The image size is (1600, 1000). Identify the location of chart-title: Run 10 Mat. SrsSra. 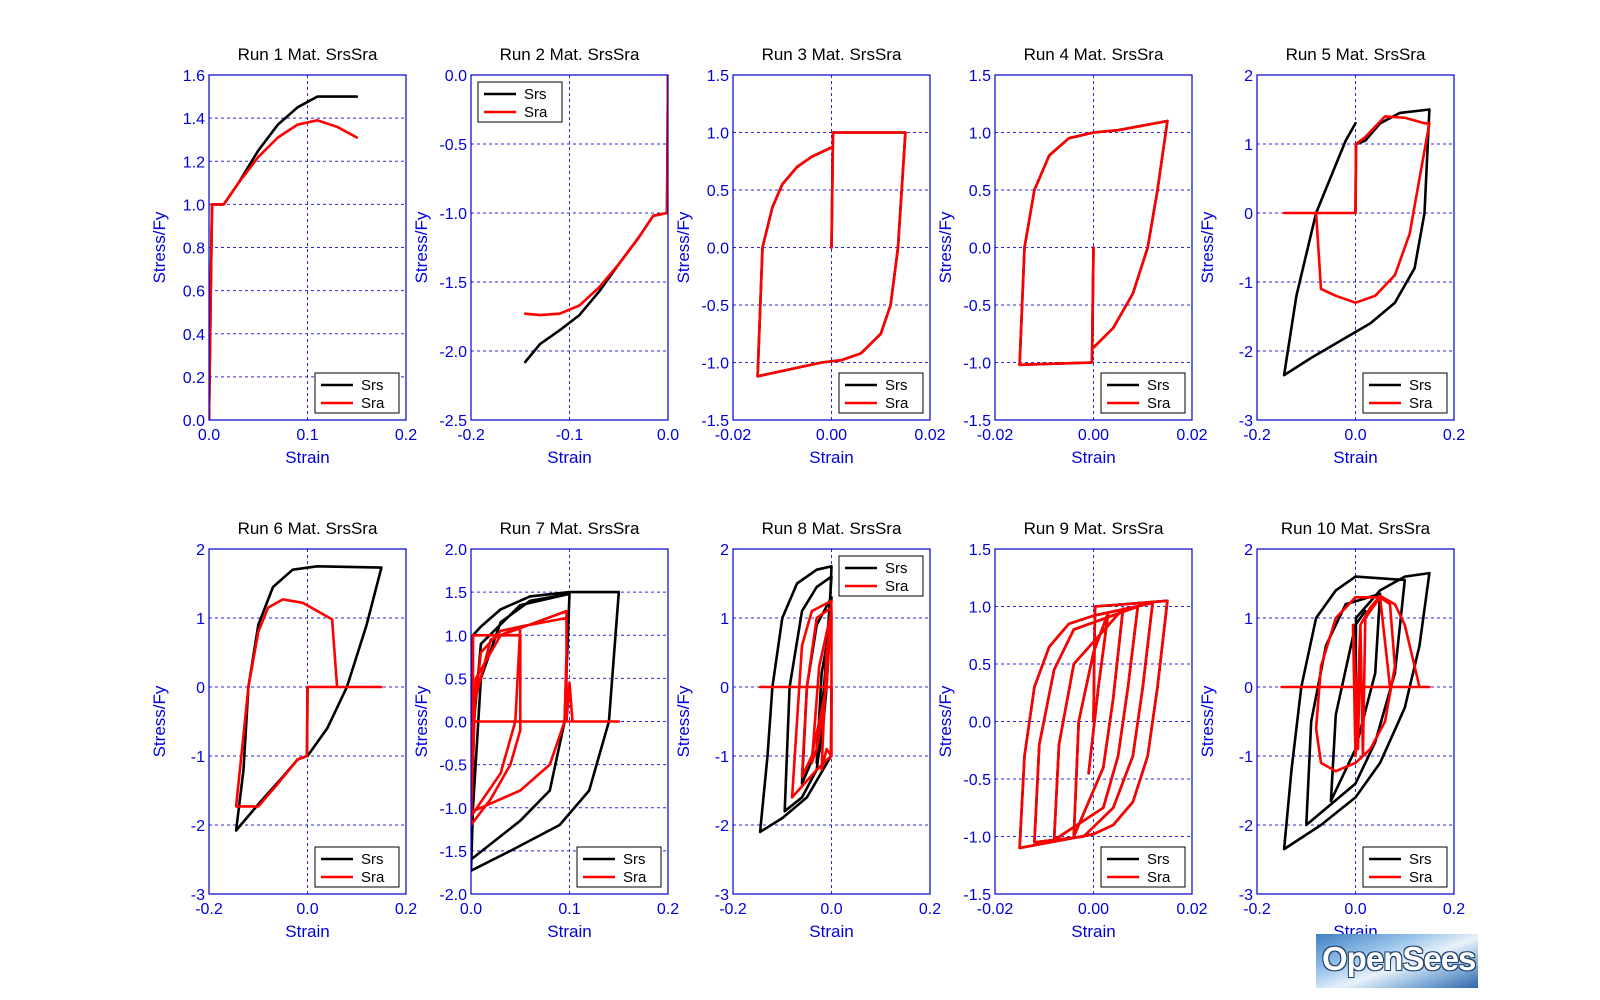
(1356, 528).